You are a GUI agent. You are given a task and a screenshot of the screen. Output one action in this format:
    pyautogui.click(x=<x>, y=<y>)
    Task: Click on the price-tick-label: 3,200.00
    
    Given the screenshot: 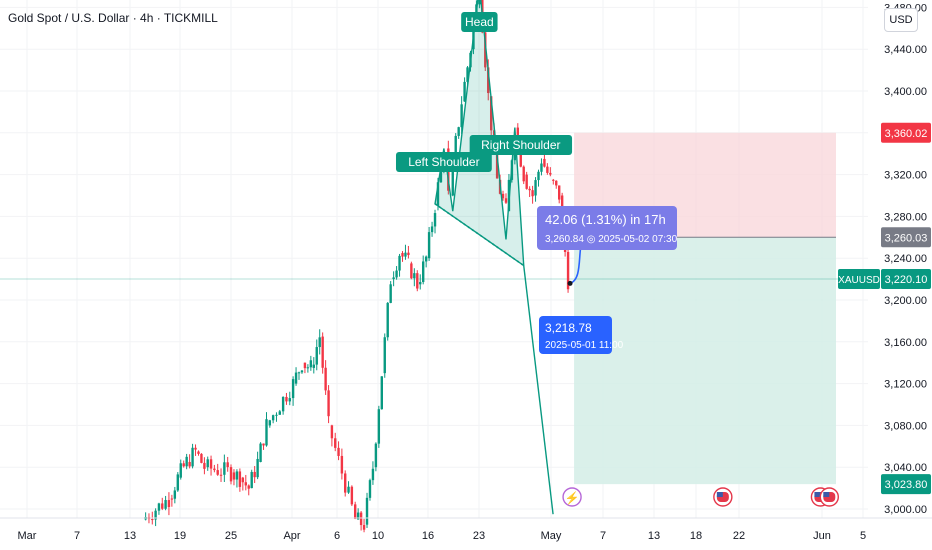 What is the action you would take?
    pyautogui.click(x=905, y=301)
    